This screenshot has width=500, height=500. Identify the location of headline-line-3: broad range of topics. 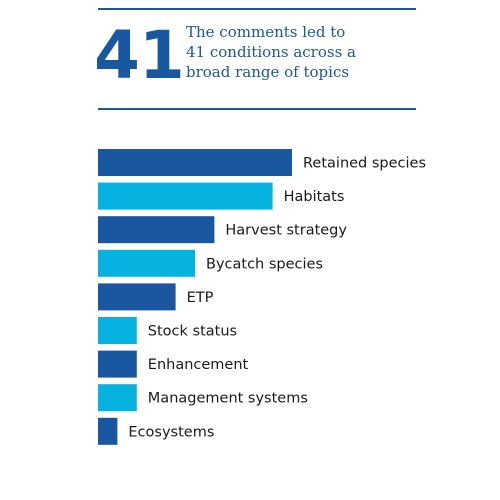
(268, 72).